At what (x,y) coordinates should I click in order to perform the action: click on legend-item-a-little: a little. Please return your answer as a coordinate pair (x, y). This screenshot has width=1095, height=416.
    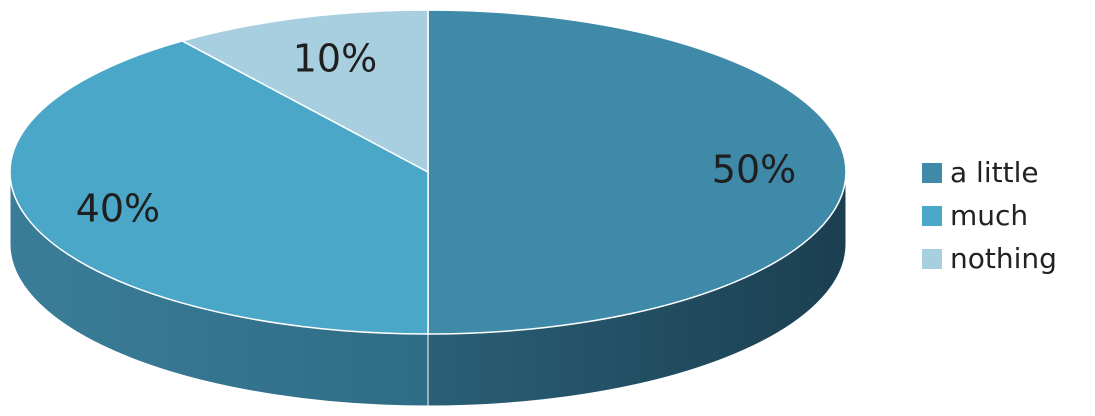
    Looking at the image, I should click on (1007, 172).